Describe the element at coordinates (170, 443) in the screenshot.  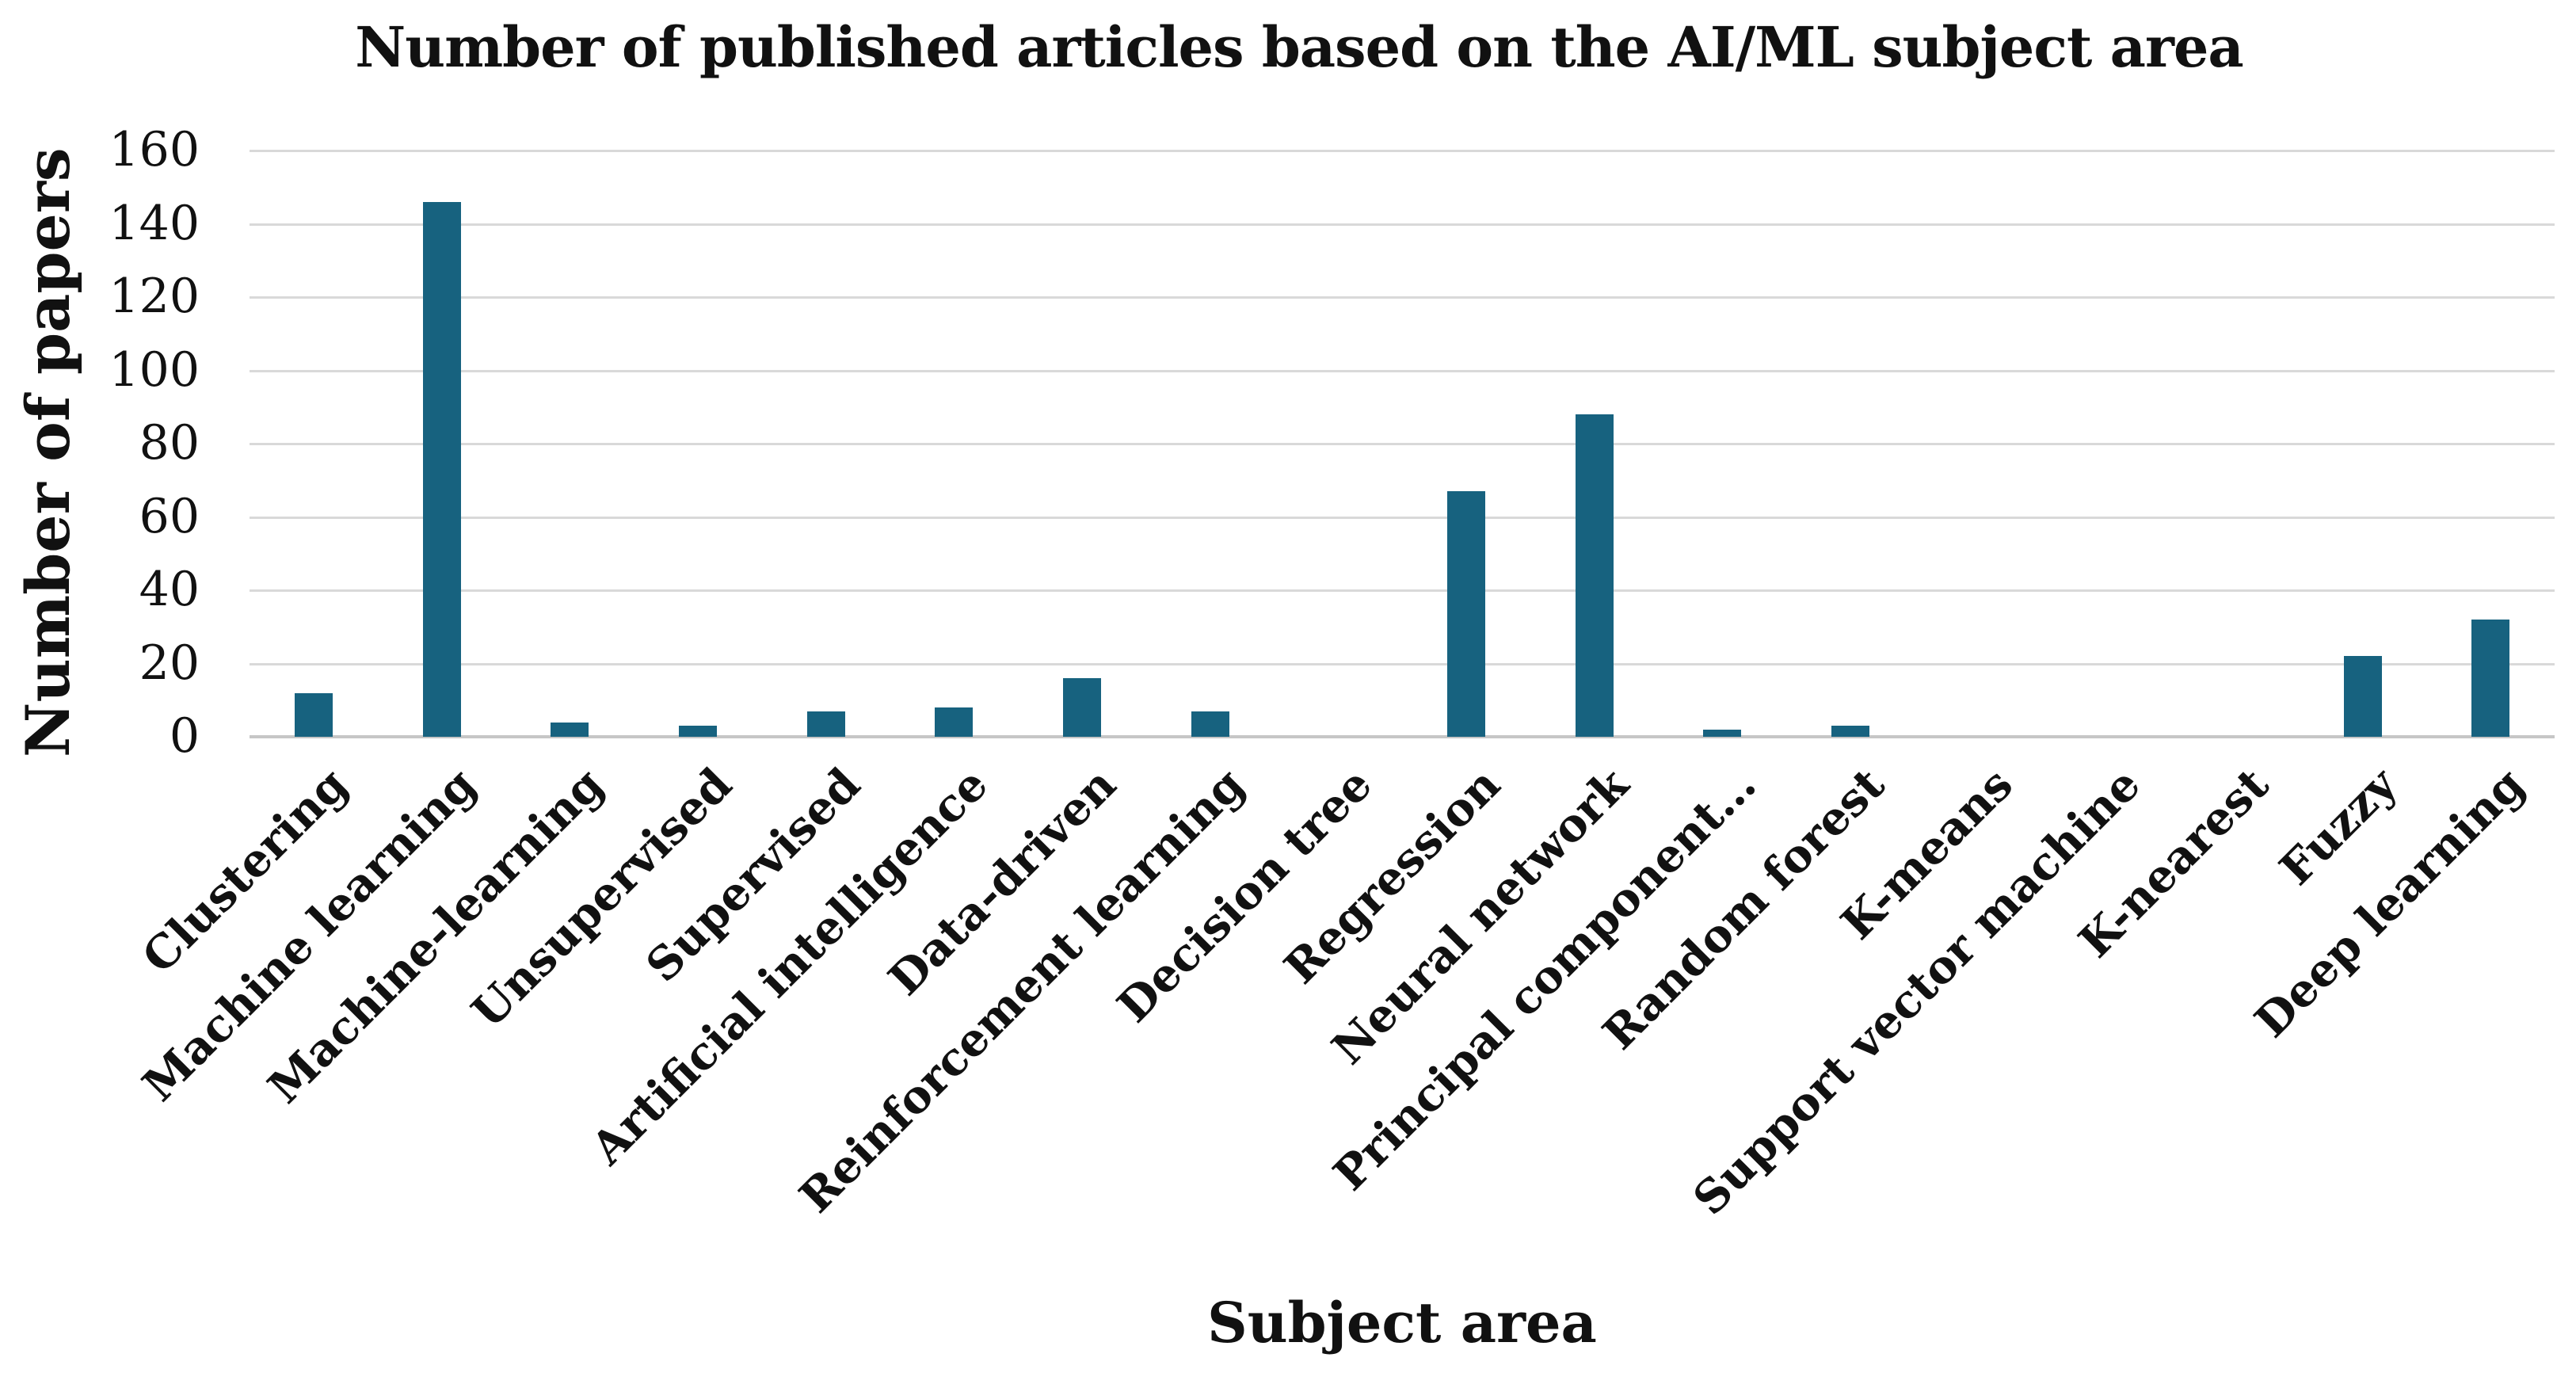
I see `y-tick-label: 80` at that location.